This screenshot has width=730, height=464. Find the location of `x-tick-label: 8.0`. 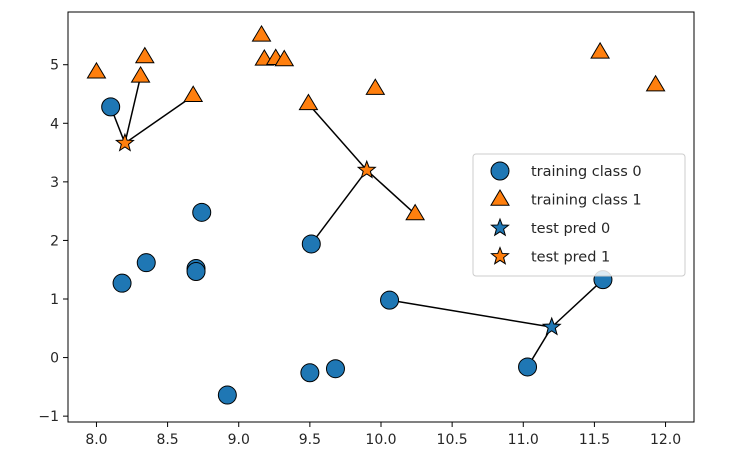

x-tick-label: 8.0 is located at coordinates (96, 440).